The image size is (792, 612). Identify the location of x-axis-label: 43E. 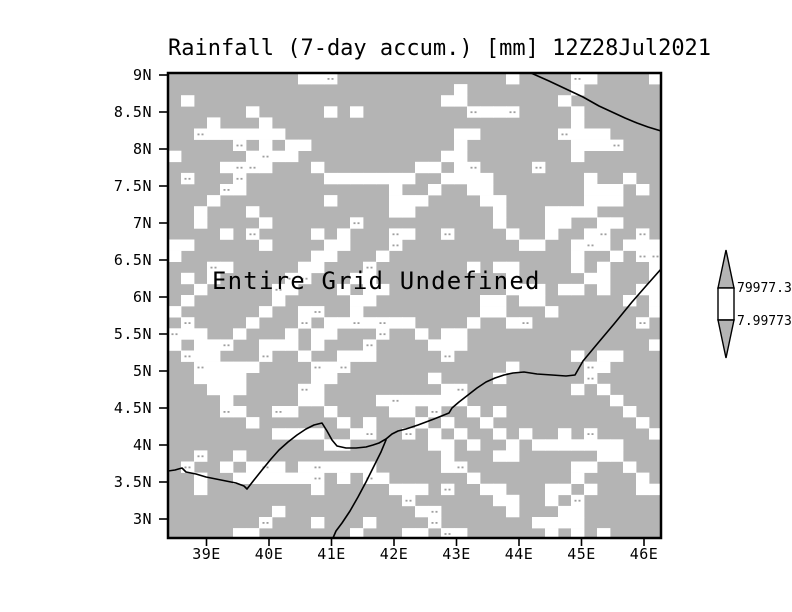
(456, 554).